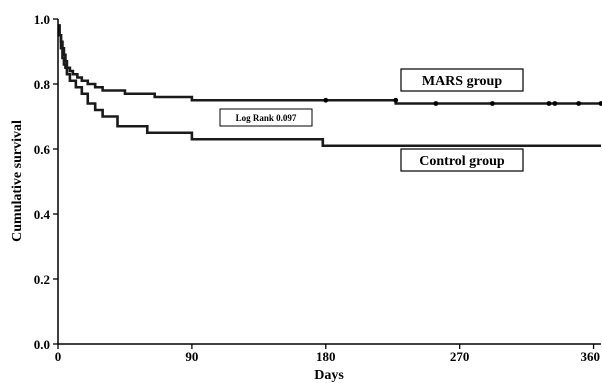  Describe the element at coordinates (191, 356) in the screenshot. I see `x-tick-label: 90` at that location.